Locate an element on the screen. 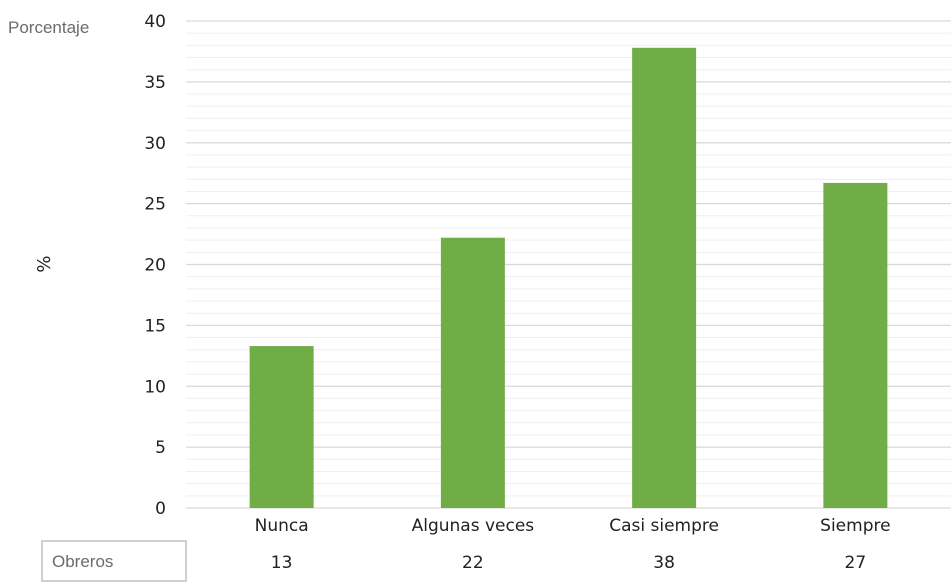  x-category-label: Algunas veces is located at coordinates (473, 526).